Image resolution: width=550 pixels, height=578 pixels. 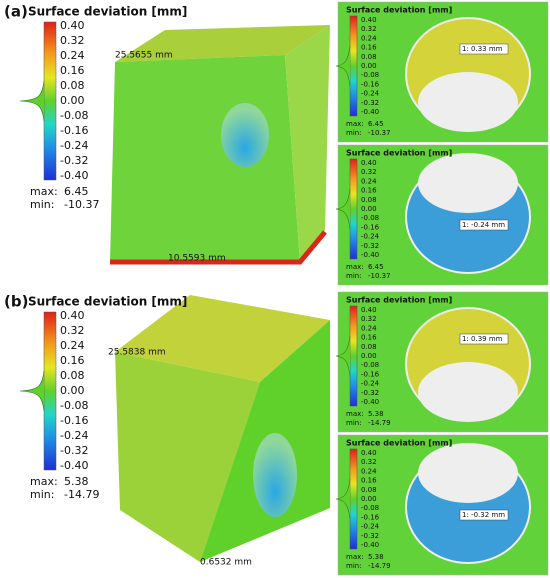 I want to click on hole, so click(x=275, y=475).